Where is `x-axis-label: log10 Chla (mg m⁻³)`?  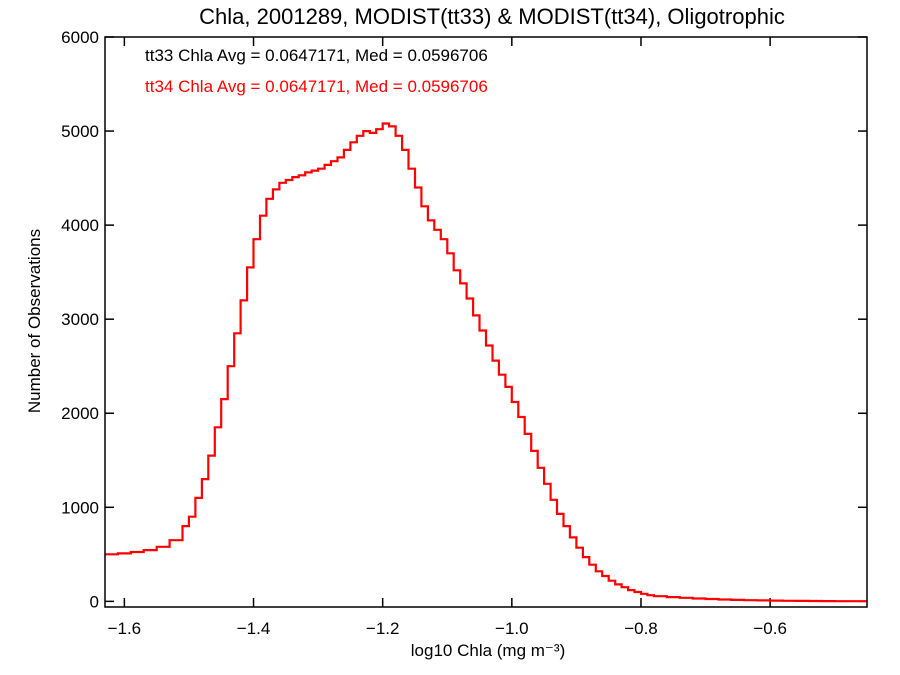
x-axis-label: log10 Chla (mg m⁻³) is located at coordinates (488, 650).